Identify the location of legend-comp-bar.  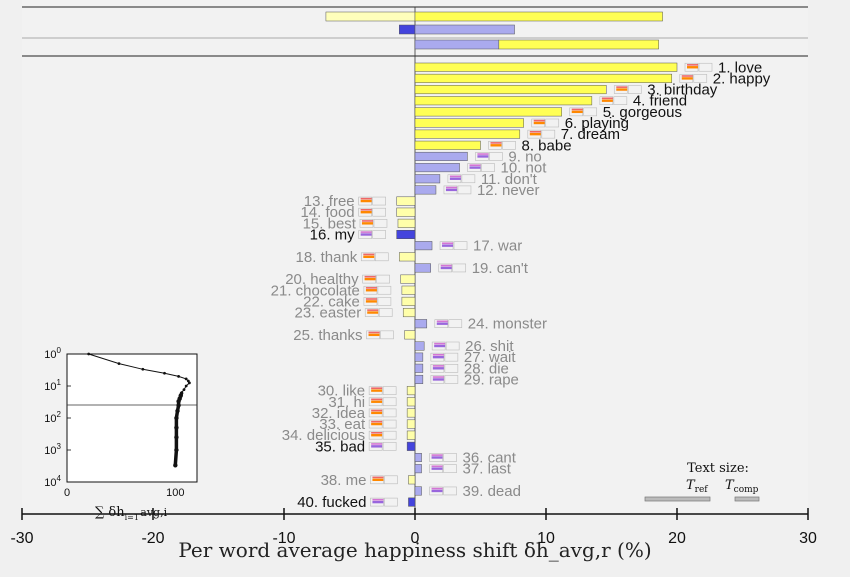
(747, 499).